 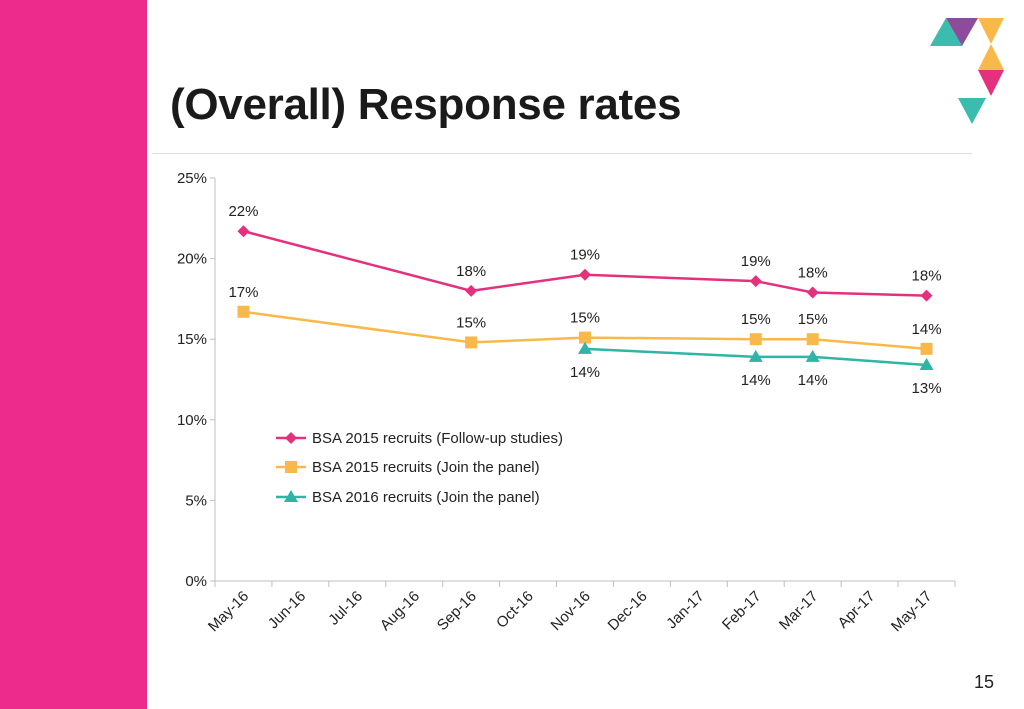 What do you see at coordinates (799, 611) in the screenshot?
I see `x-tick-label: Mar-17` at bounding box center [799, 611].